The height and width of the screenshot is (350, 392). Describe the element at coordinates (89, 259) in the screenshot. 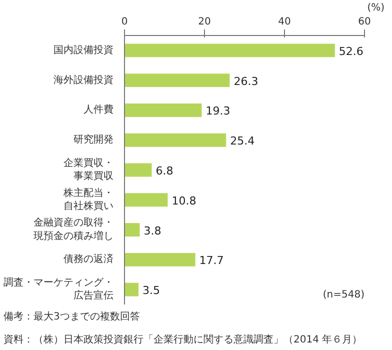

I see `y-tick-label: 債務の返済` at that location.